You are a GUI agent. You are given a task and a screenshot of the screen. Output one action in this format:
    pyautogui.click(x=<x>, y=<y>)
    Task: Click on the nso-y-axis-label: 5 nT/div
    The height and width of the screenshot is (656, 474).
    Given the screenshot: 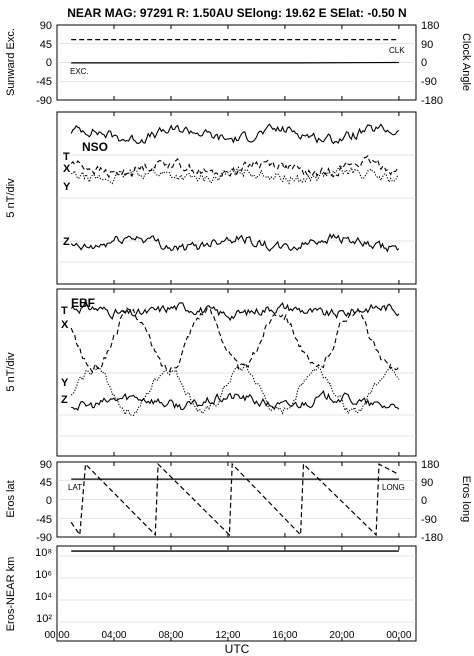 What is the action you would take?
    pyautogui.click(x=11, y=198)
    